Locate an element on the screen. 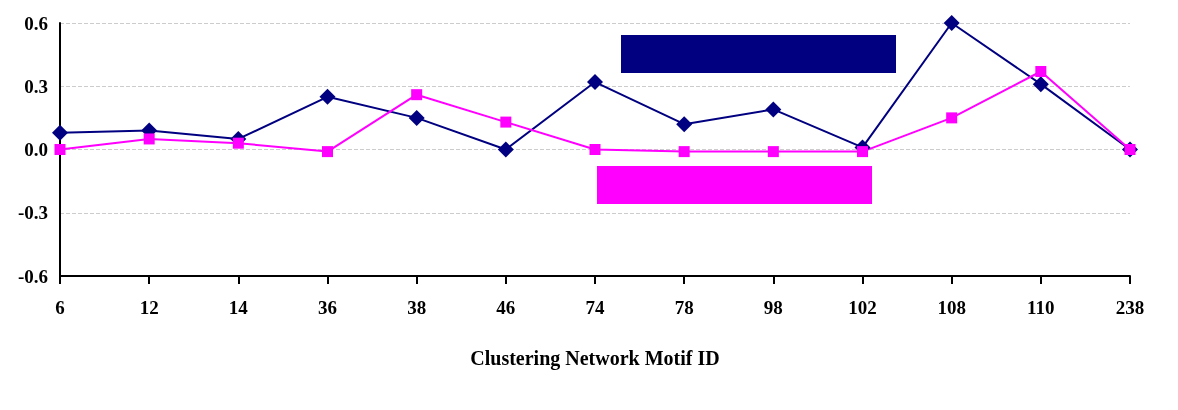  y-tick-label: -0.6 is located at coordinates (32, 276).